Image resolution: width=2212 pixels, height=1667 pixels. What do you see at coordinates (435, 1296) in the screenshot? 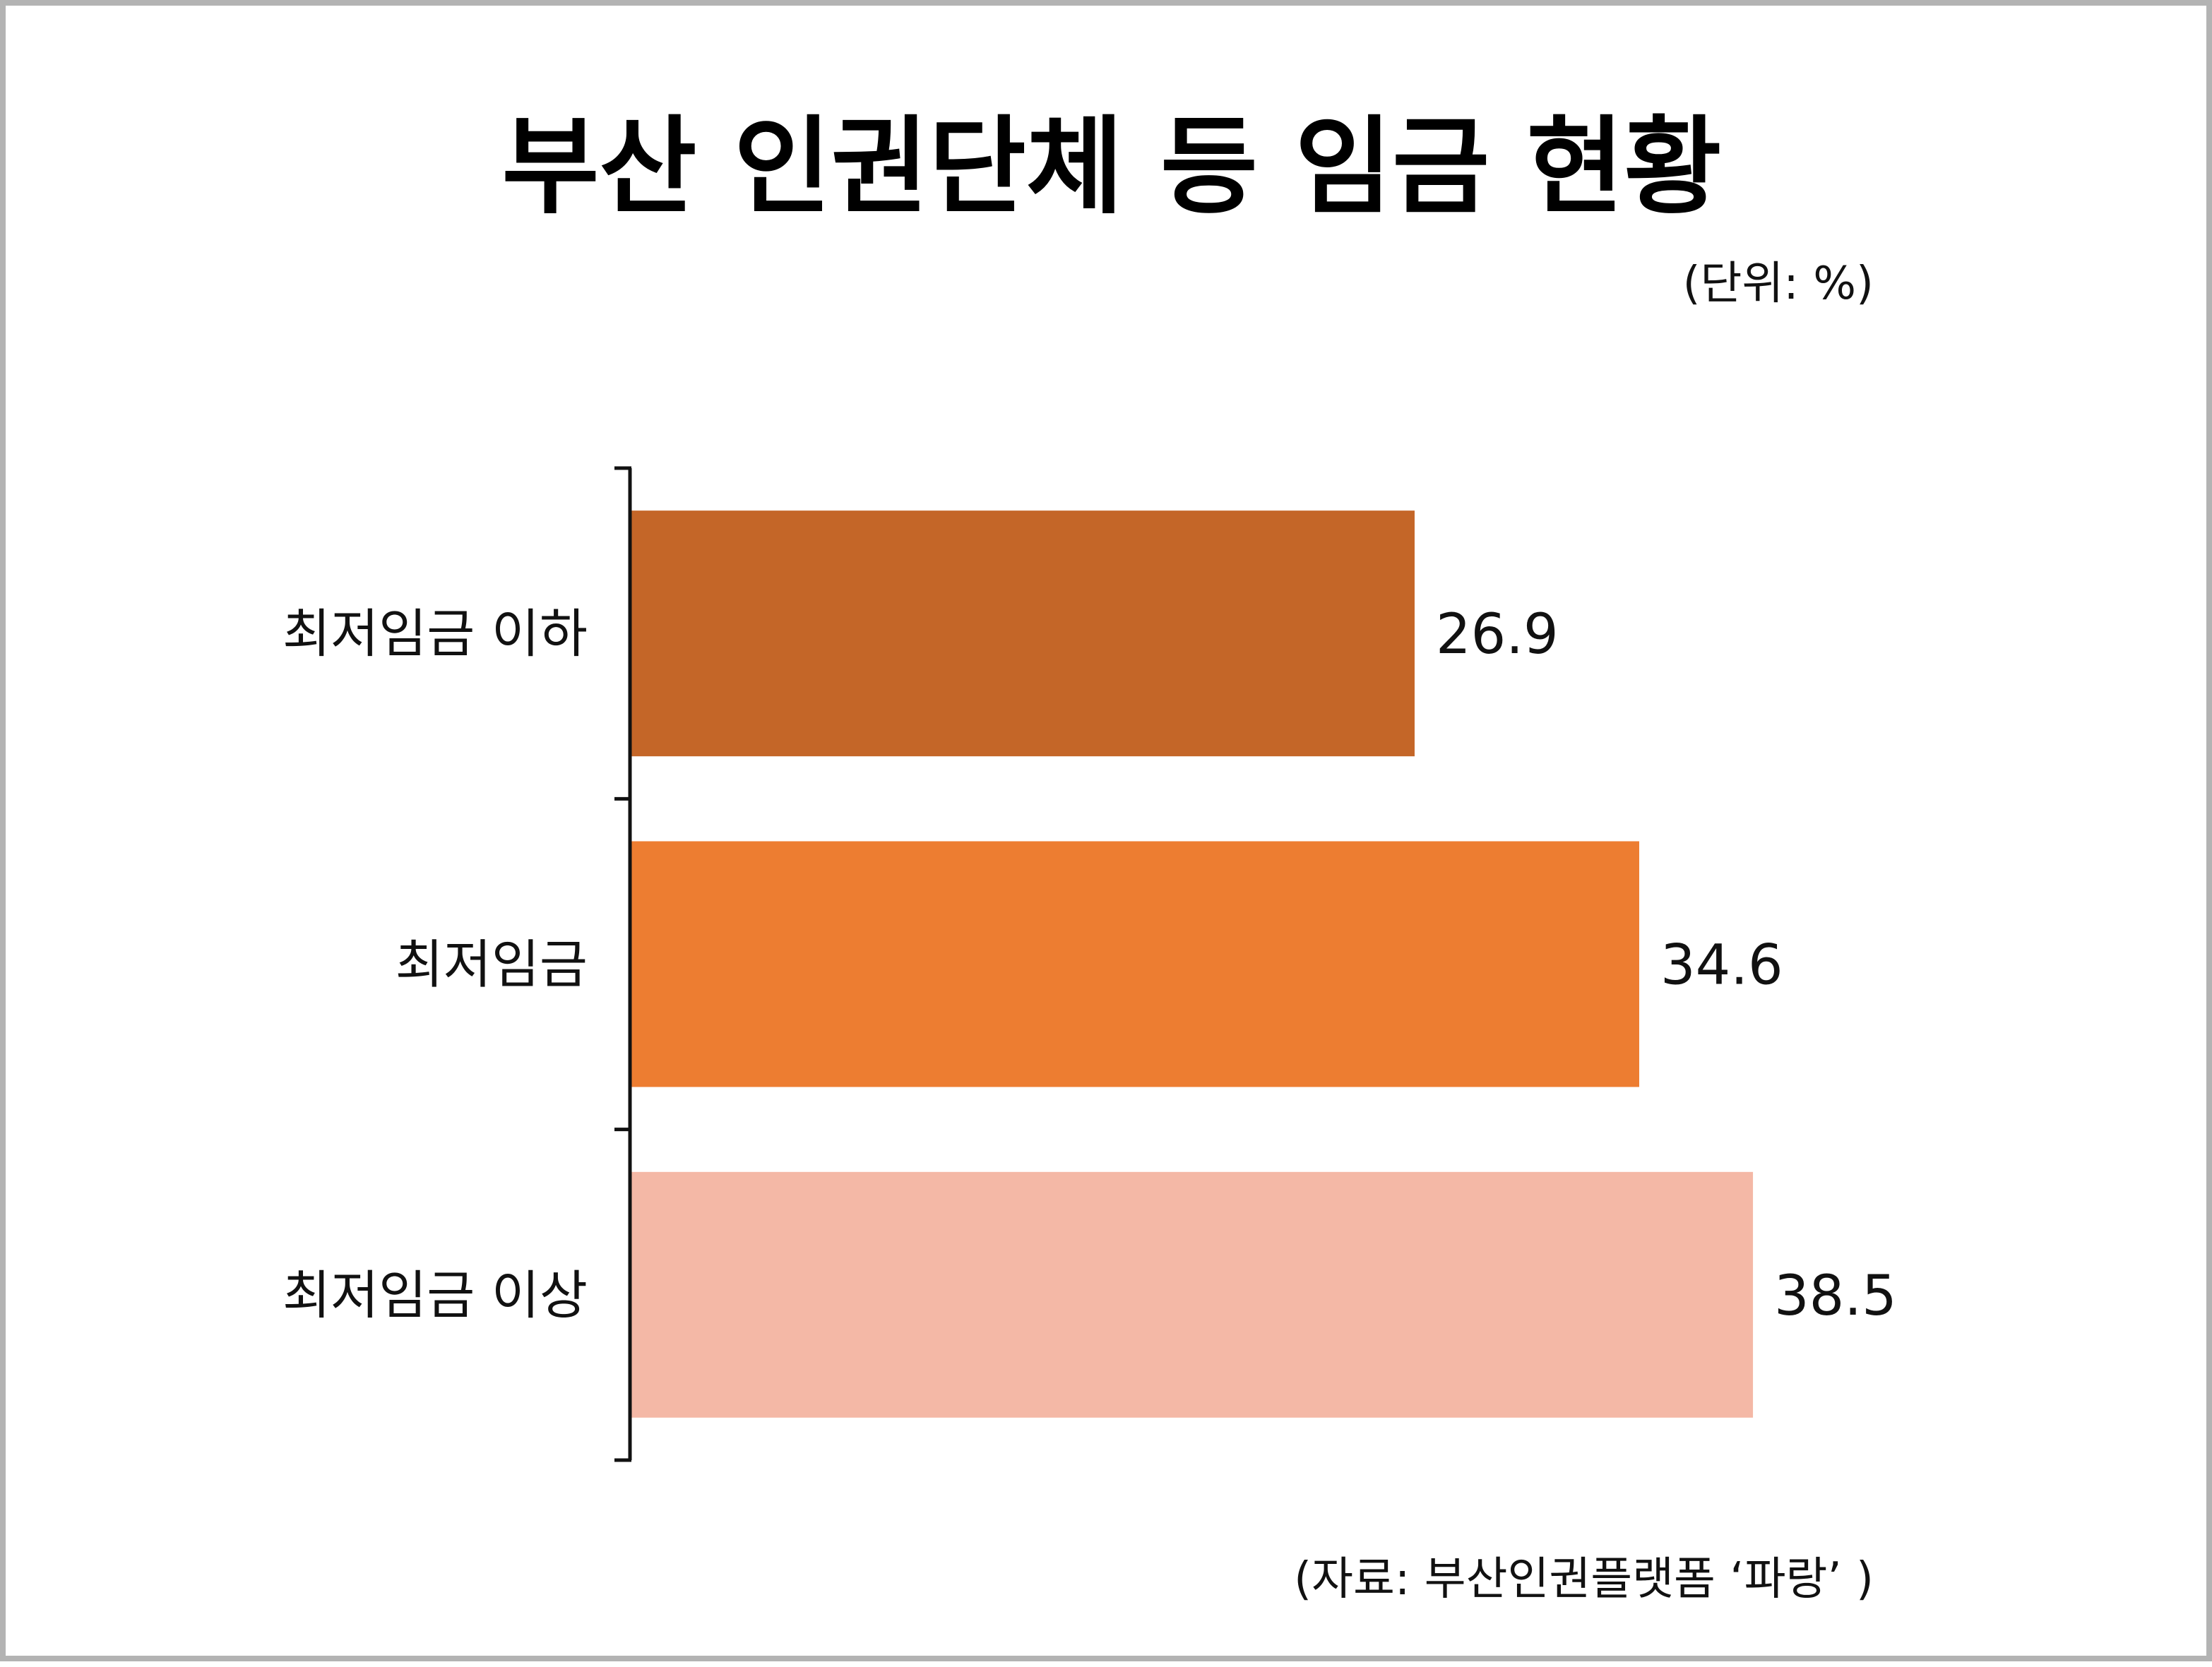
I see `category-label-3: 최저임금 이상` at bounding box center [435, 1296].